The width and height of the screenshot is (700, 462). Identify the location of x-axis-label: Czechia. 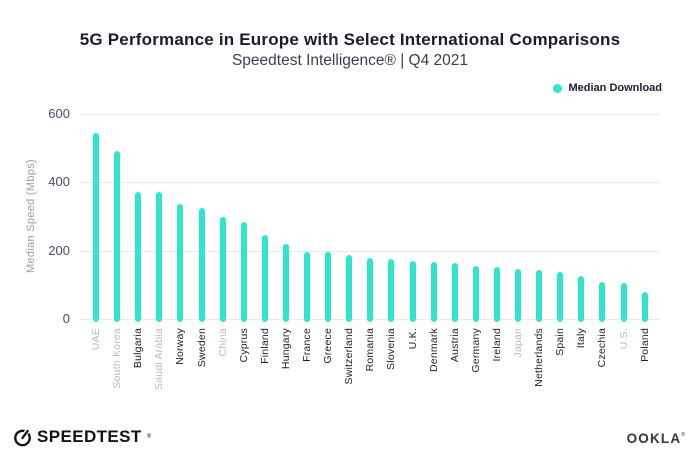
(602, 348).